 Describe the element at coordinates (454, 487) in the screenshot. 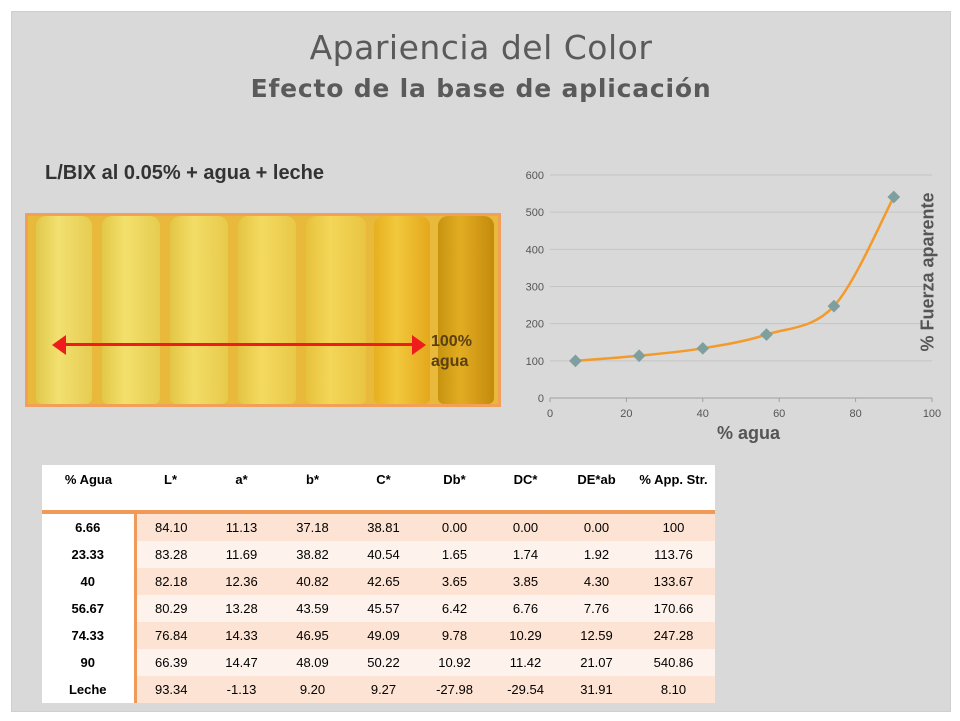

I see `header-db: Db*` at that location.